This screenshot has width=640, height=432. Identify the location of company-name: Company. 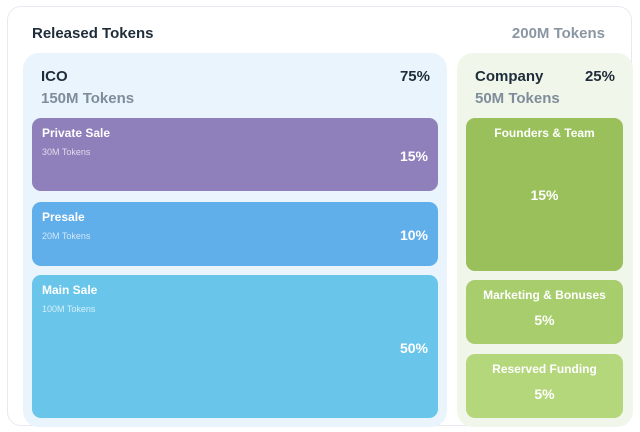
(509, 76).